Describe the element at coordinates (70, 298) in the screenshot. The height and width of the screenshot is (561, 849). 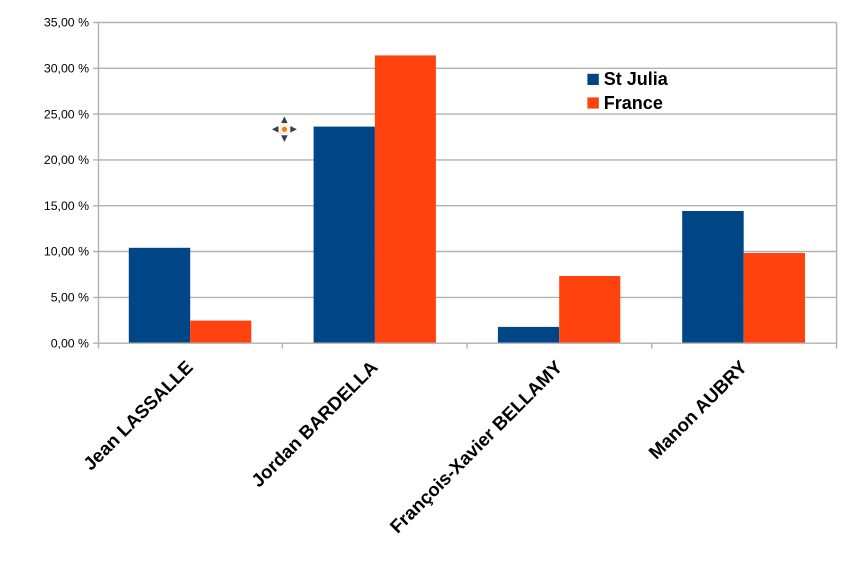
I see `svg-text: 5,00 %` at that location.